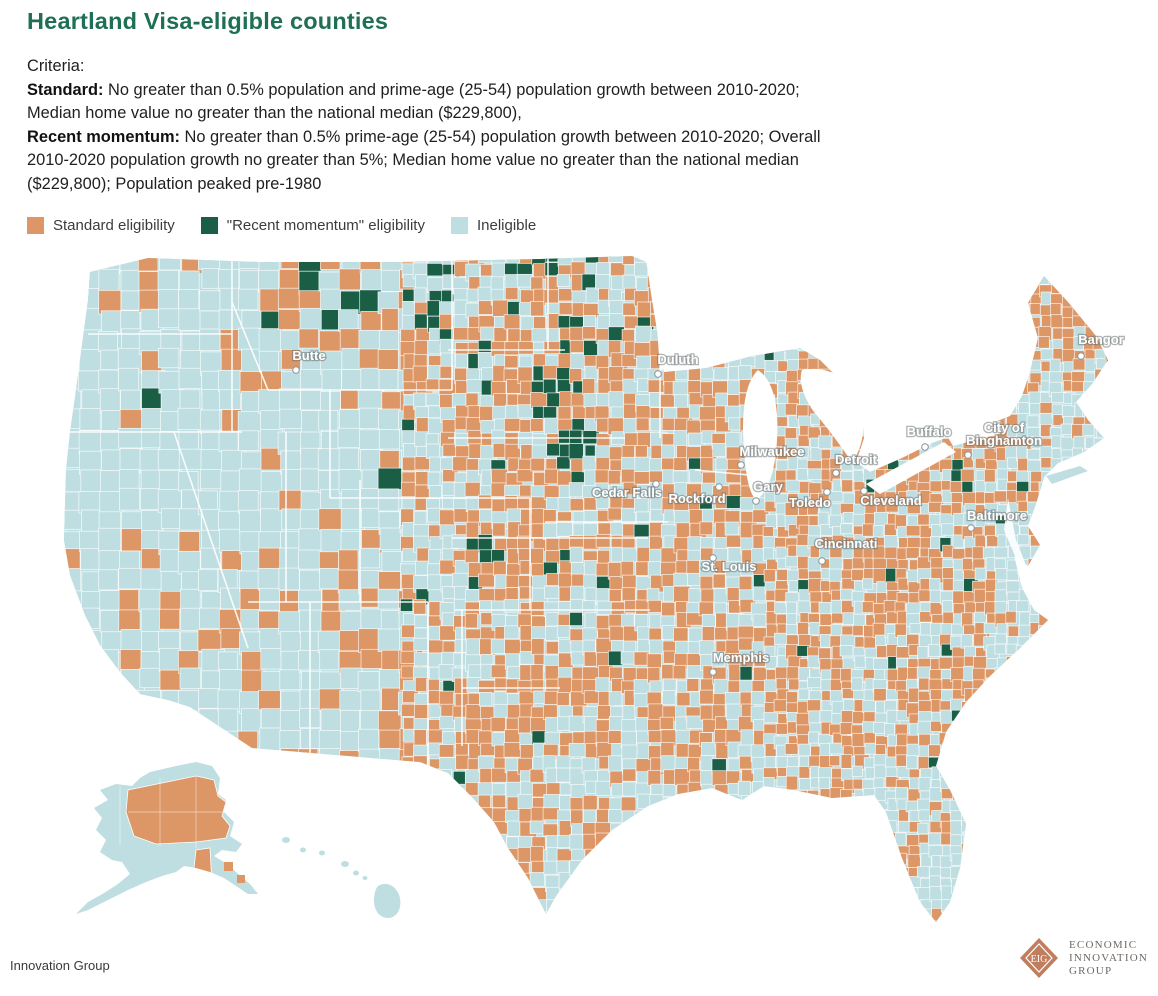 The width and height of the screenshot is (1158, 996). I want to click on footer-credit: Innovation Group, so click(60, 965).